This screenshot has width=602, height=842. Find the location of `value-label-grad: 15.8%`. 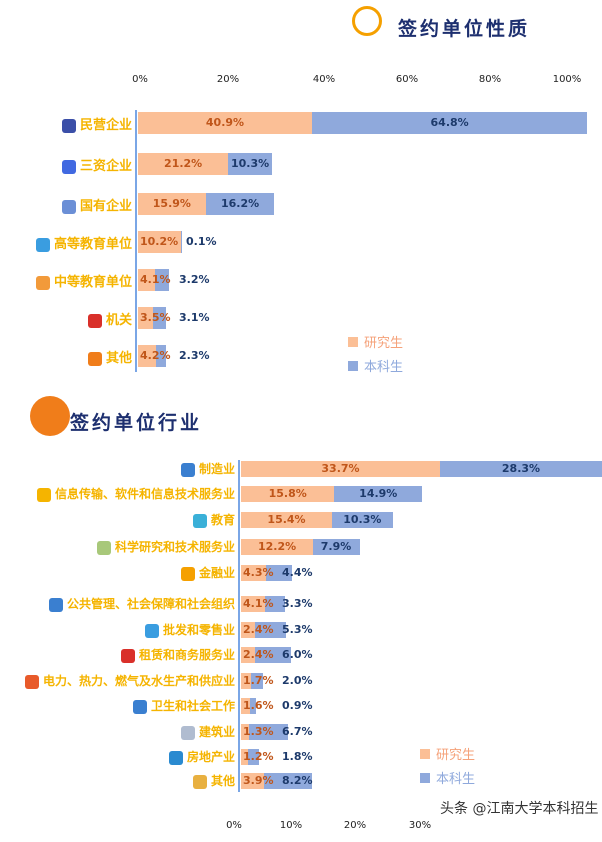

value-label-grad: 15.8% is located at coordinates (287, 493).